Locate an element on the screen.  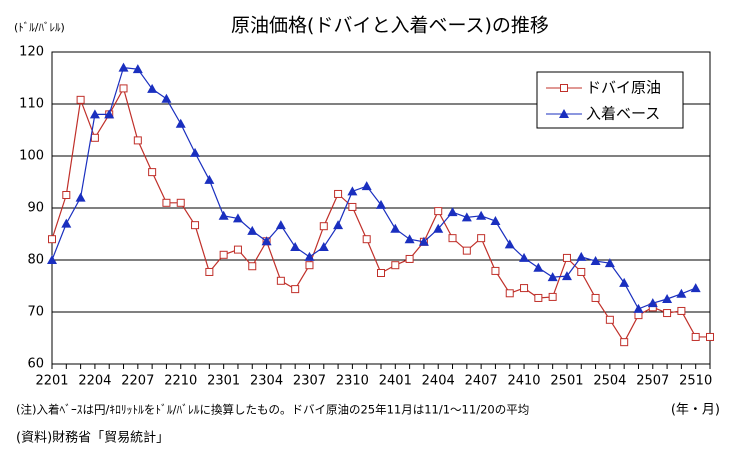
x-tick-label: 2210 is located at coordinates (180, 381).